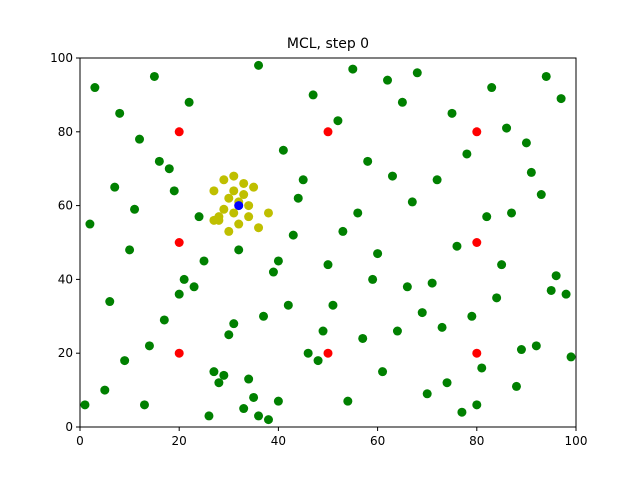  I want to click on y-tick-label: 80, so click(65, 132).